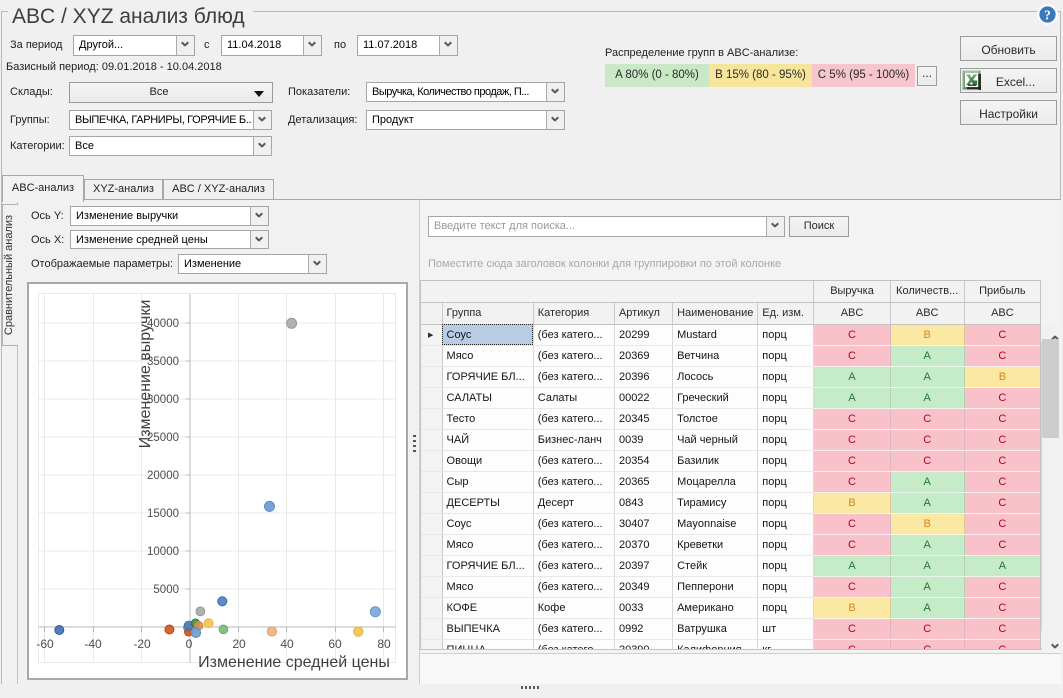 The image size is (1063, 698). I want to click on svg-text: 25000, so click(163, 438).